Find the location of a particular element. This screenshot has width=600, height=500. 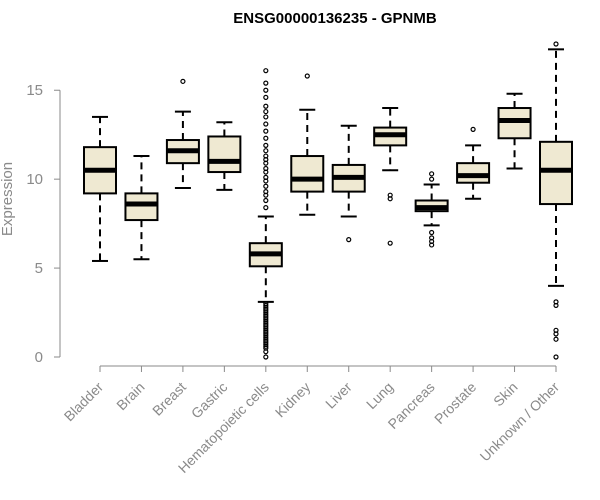

y-tick-label: 15 is located at coordinates (34, 90).